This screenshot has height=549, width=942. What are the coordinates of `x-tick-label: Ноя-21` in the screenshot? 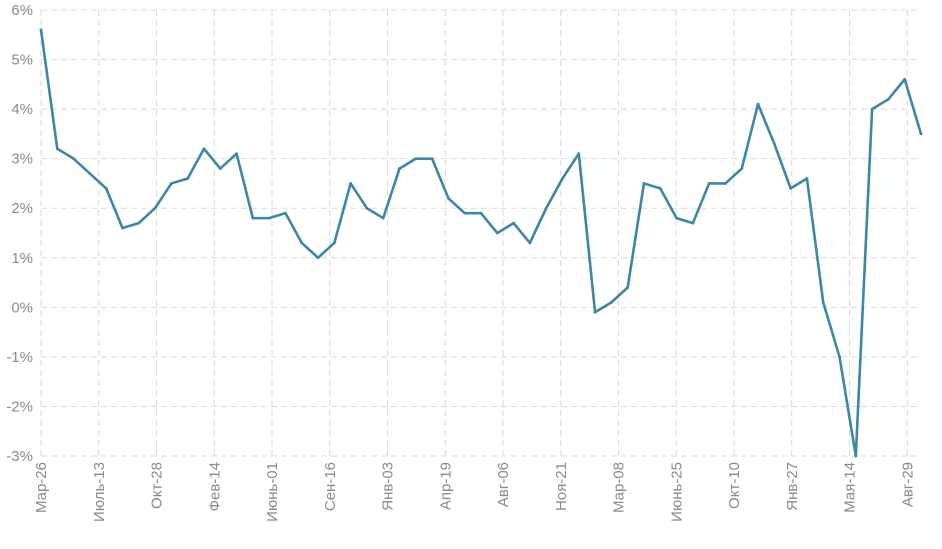 It's located at (561, 486).